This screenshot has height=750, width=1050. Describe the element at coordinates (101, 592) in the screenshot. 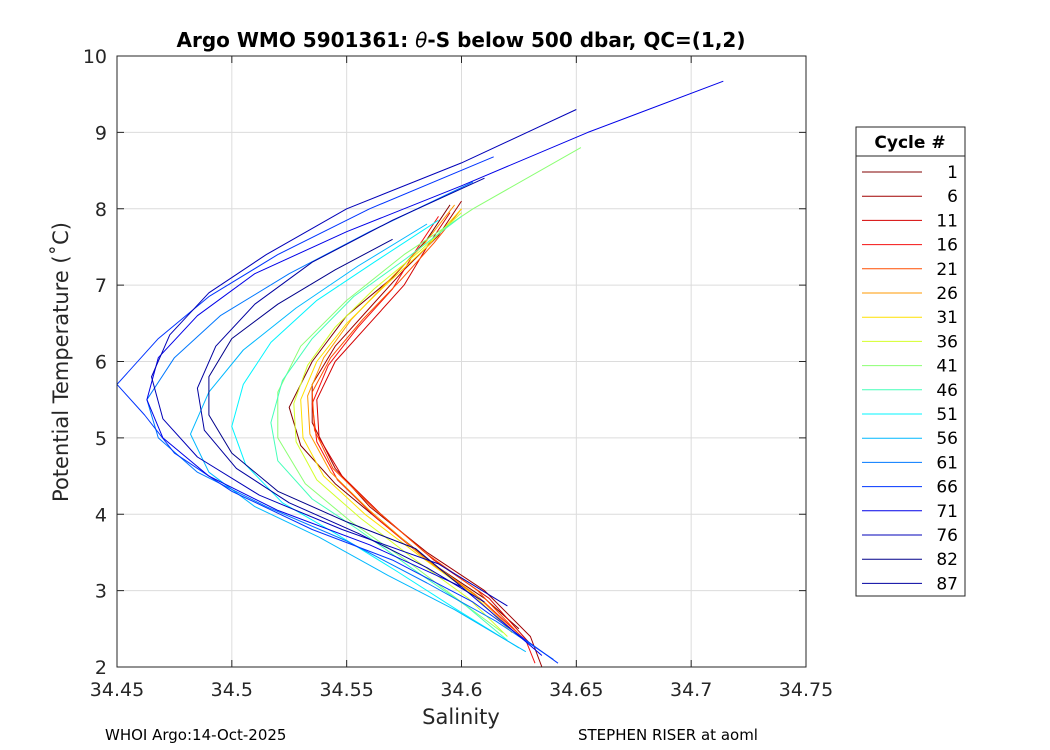

I see `y-tick-label: 3` at that location.